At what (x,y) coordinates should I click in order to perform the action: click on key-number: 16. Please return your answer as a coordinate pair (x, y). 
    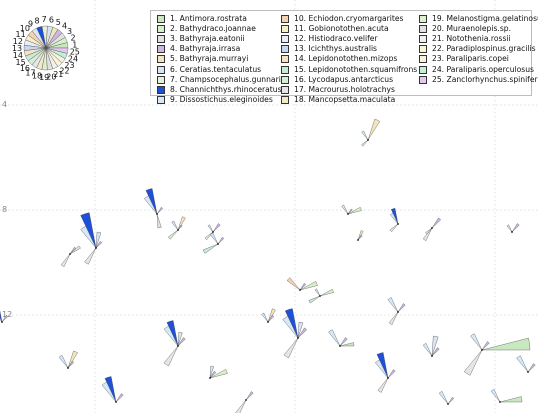
    Looking at the image, I should click on (25, 68).